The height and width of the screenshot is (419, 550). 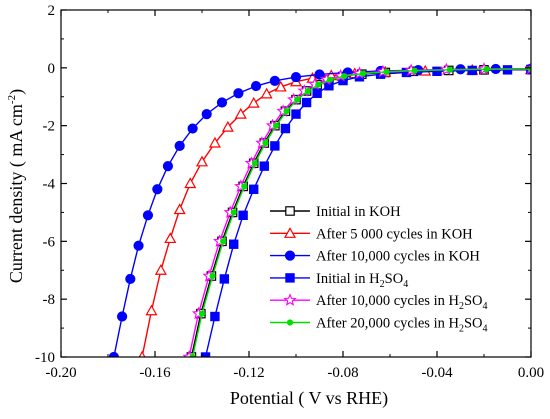 I want to click on legend-item-3: After 10,000 cycles in KOH, so click(x=375, y=257).